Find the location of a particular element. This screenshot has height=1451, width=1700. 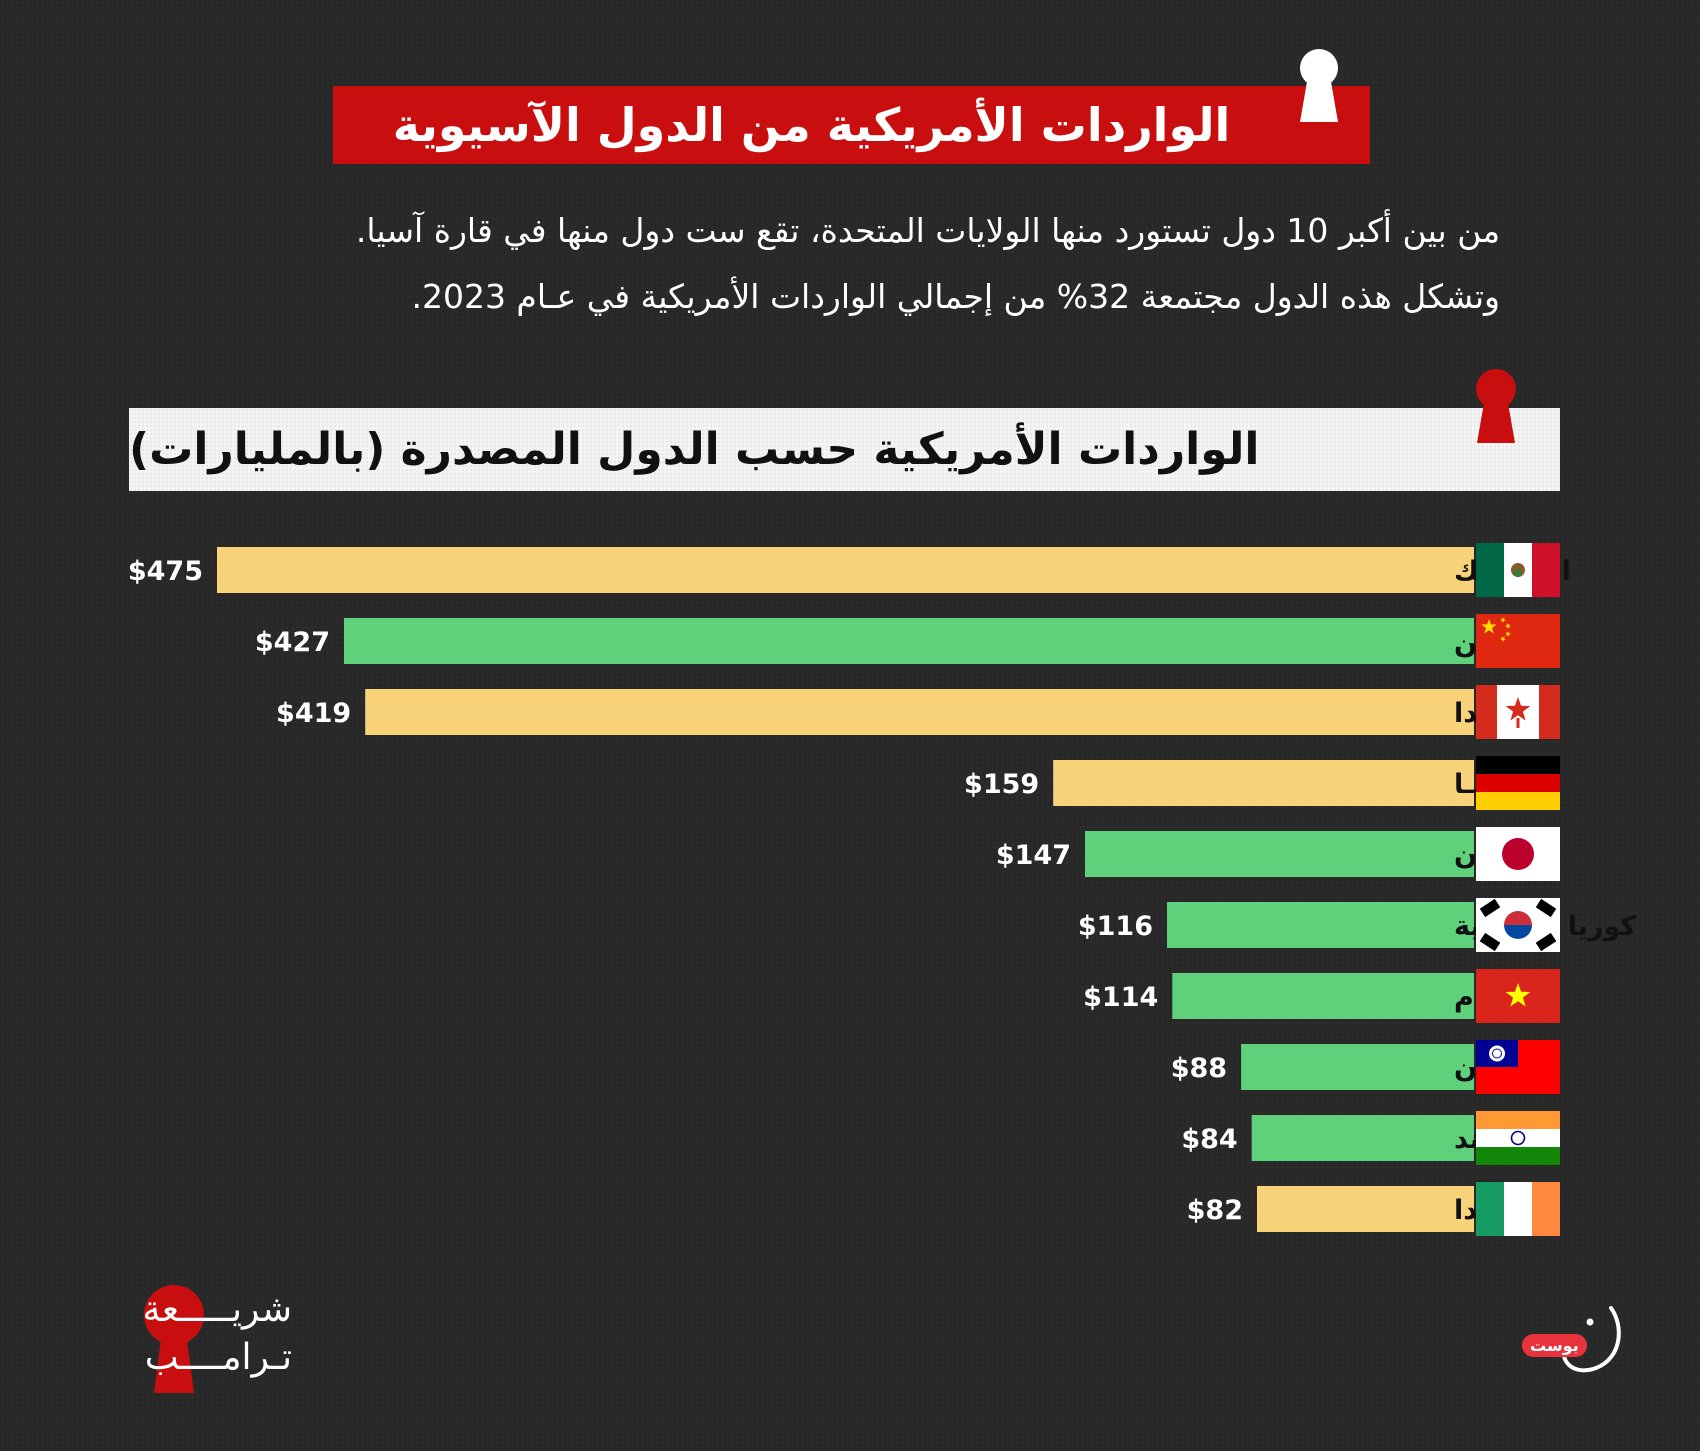

chart-title-banner is located at coordinates (844, 449).